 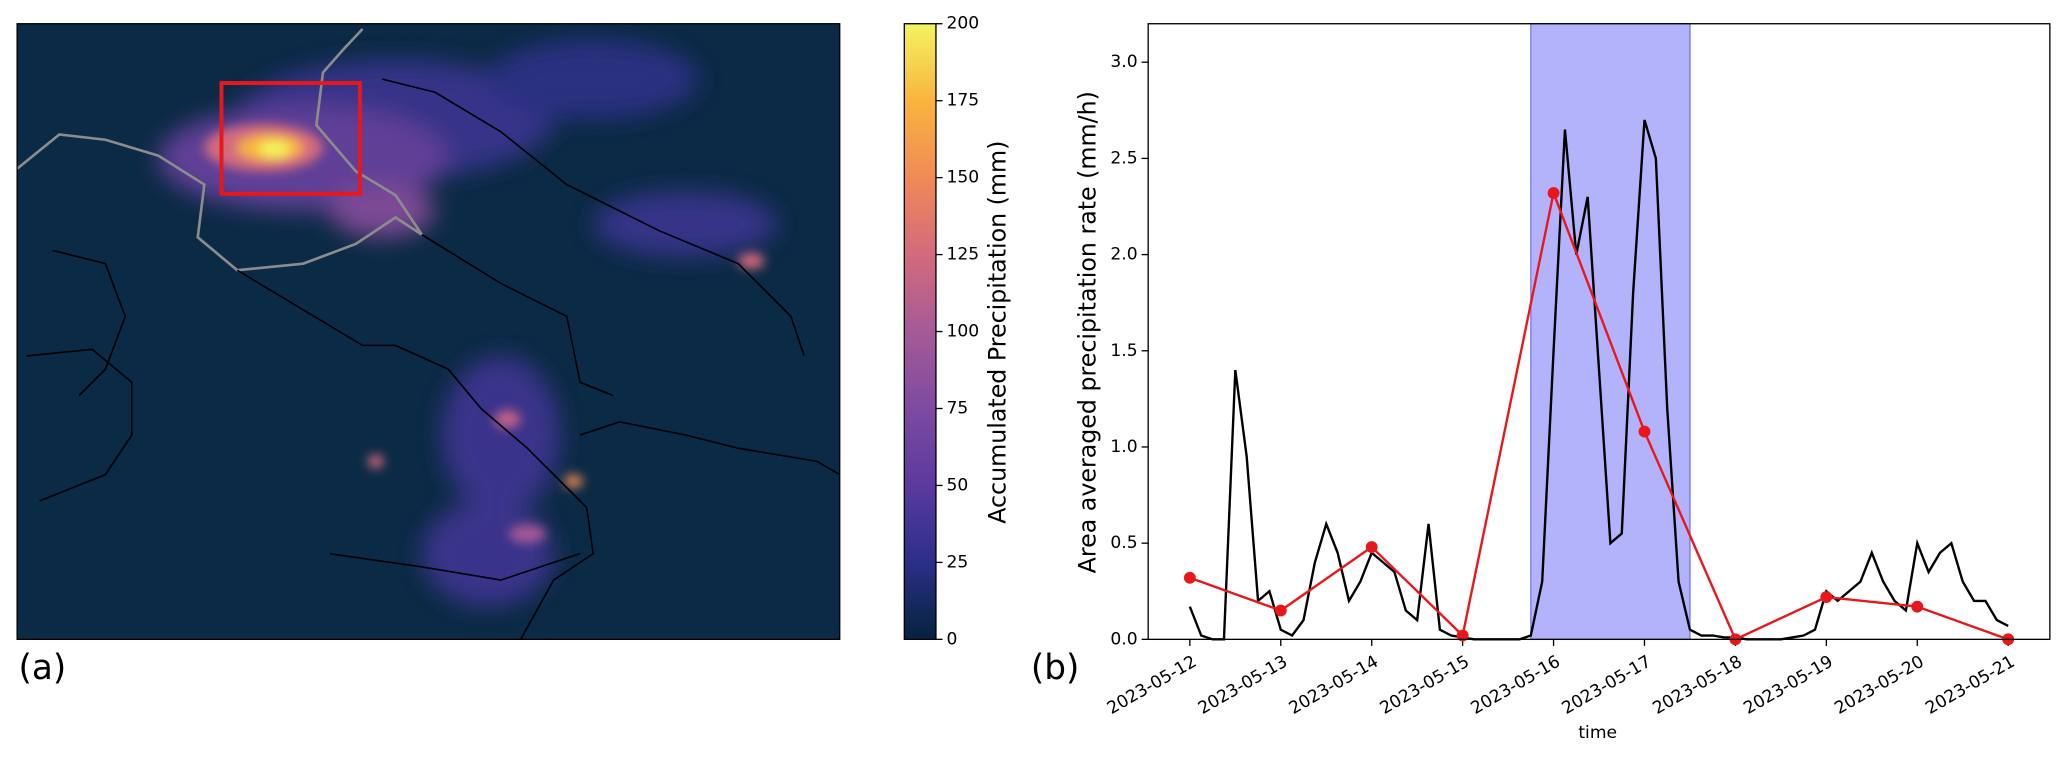 I want to click on colorbar-tick-label: 100, so click(x=962, y=332).